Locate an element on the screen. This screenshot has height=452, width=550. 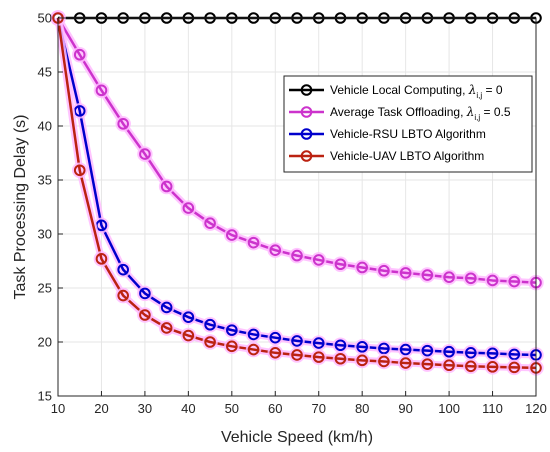
legend-label-text: Vehicle-RSU LBTO Algorithm is located at coordinates (408, 134).